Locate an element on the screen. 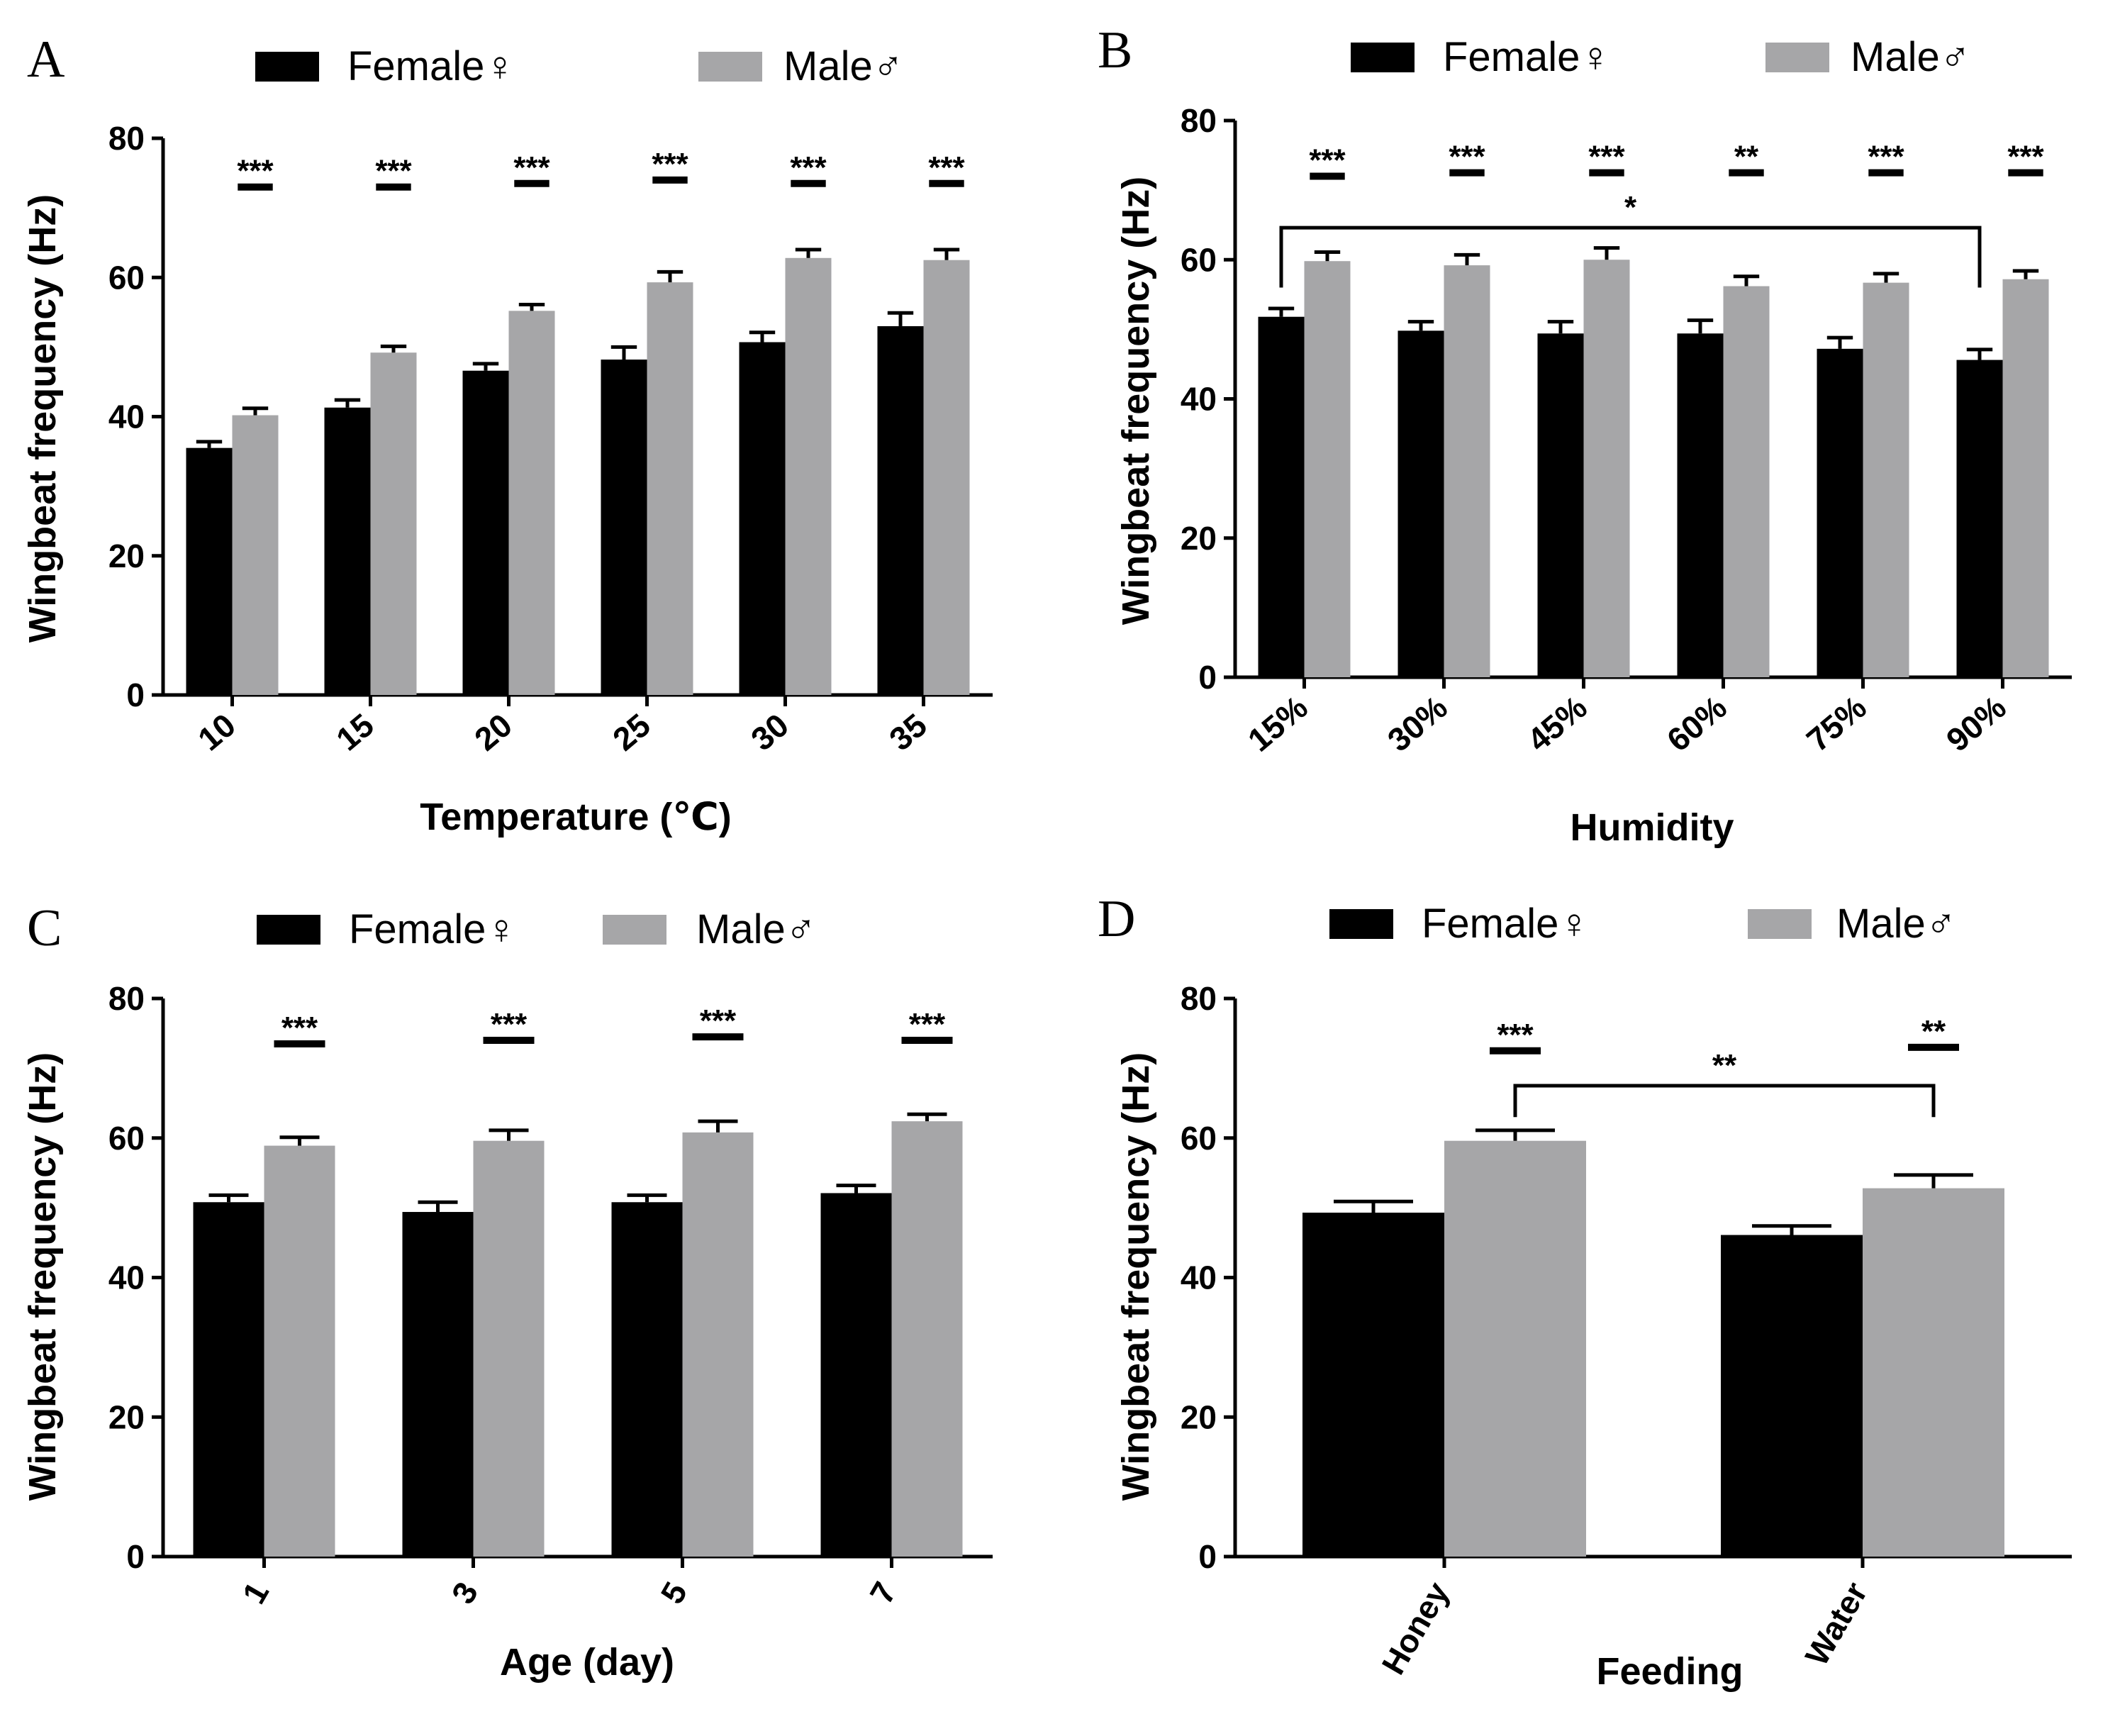 This screenshot has width=2120, height=1736. x-tick-label: 1 is located at coordinates (255, 1593).